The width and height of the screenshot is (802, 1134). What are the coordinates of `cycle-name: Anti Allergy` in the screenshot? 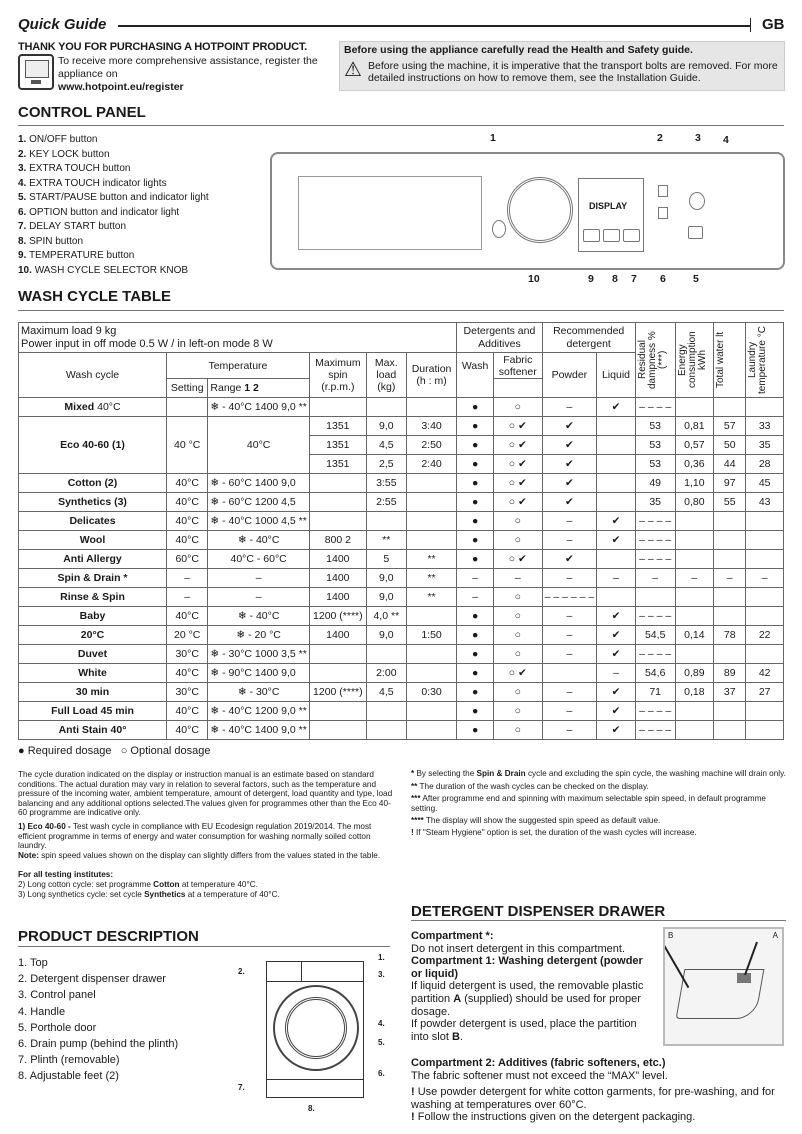 It's located at (92, 559).